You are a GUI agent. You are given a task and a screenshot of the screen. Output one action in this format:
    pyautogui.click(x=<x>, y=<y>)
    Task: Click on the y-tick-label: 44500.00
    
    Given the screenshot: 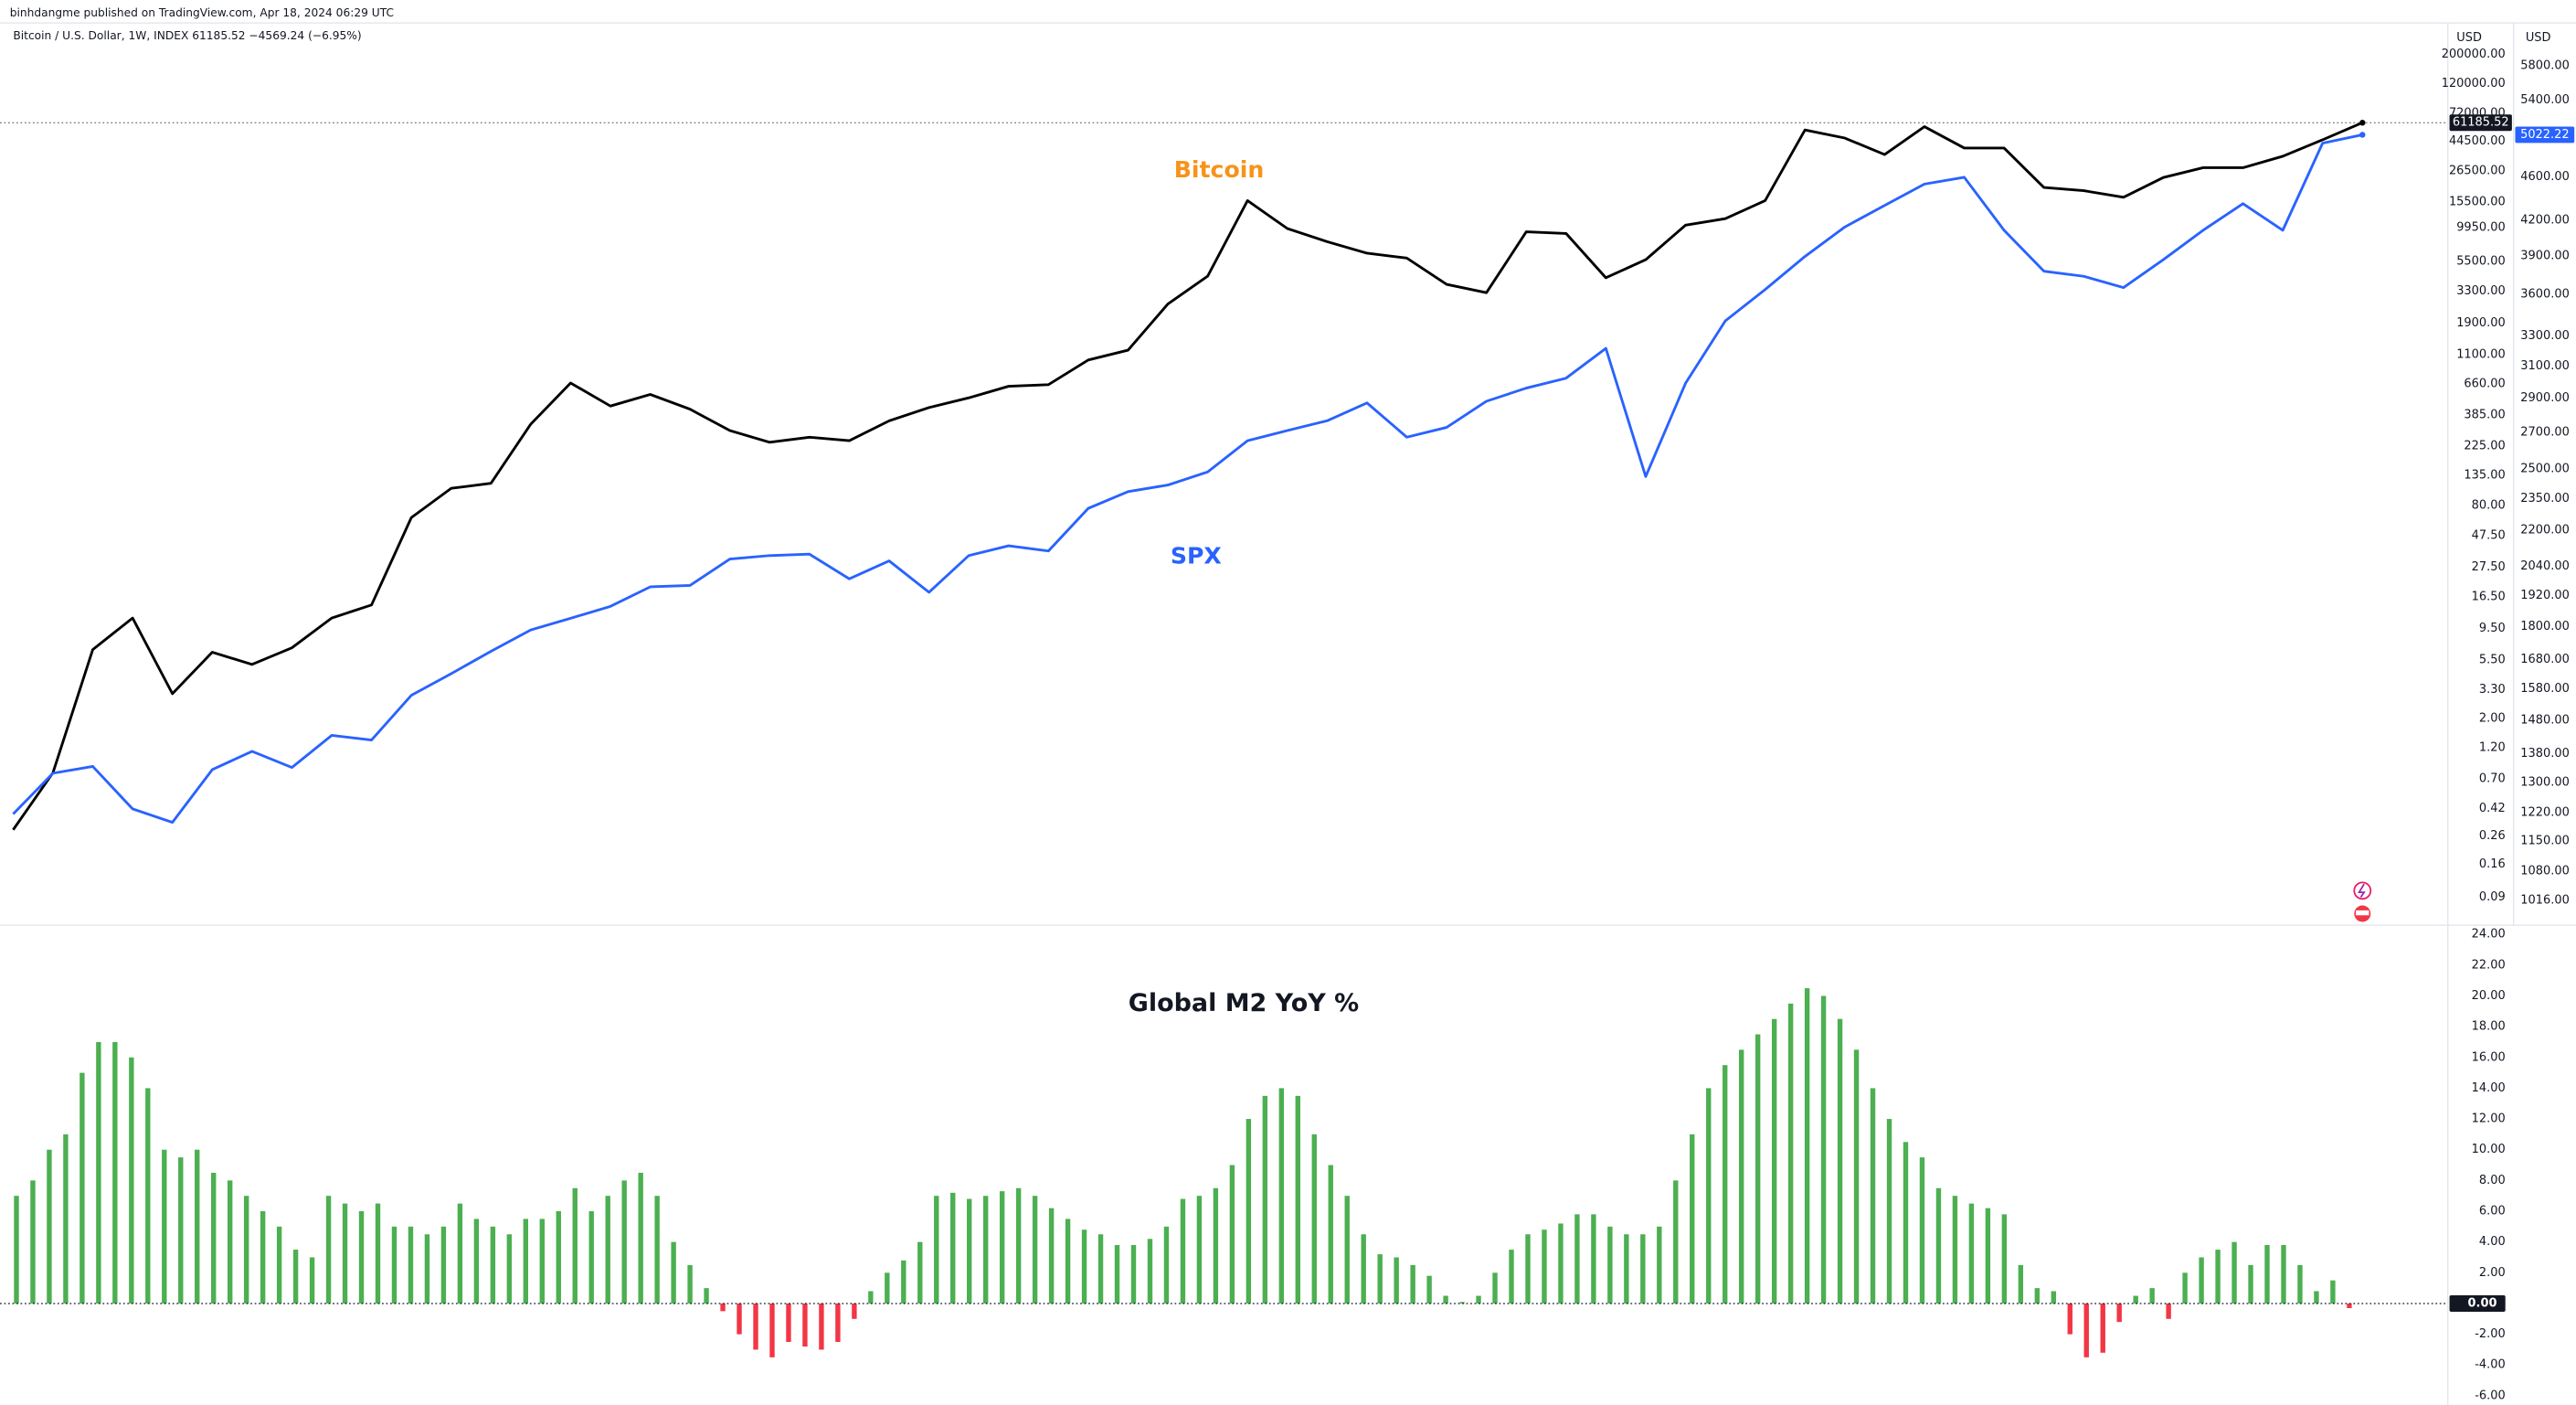 What is the action you would take?
    pyautogui.click(x=2477, y=141)
    